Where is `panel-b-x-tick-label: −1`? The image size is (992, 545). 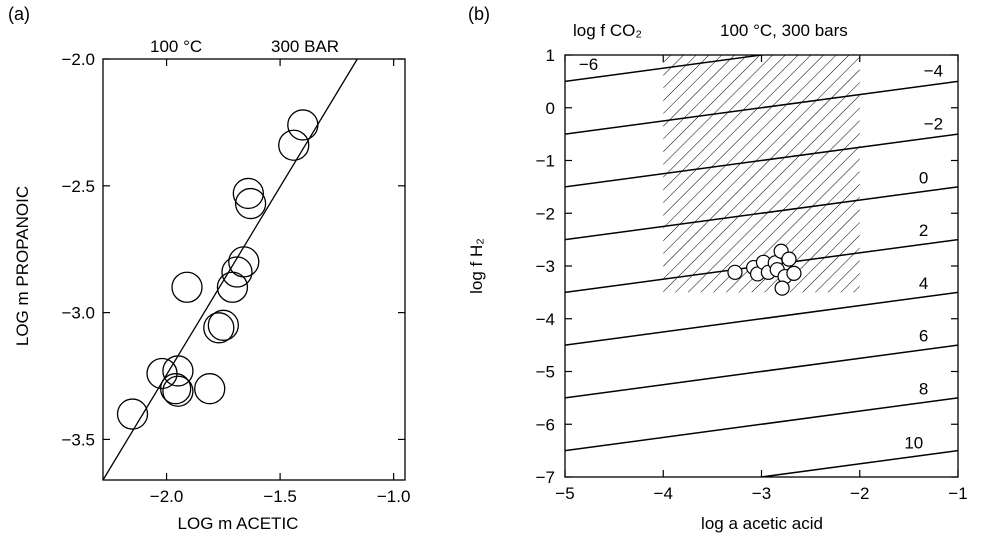 panel-b-x-tick-label: −1 is located at coordinates (957, 493).